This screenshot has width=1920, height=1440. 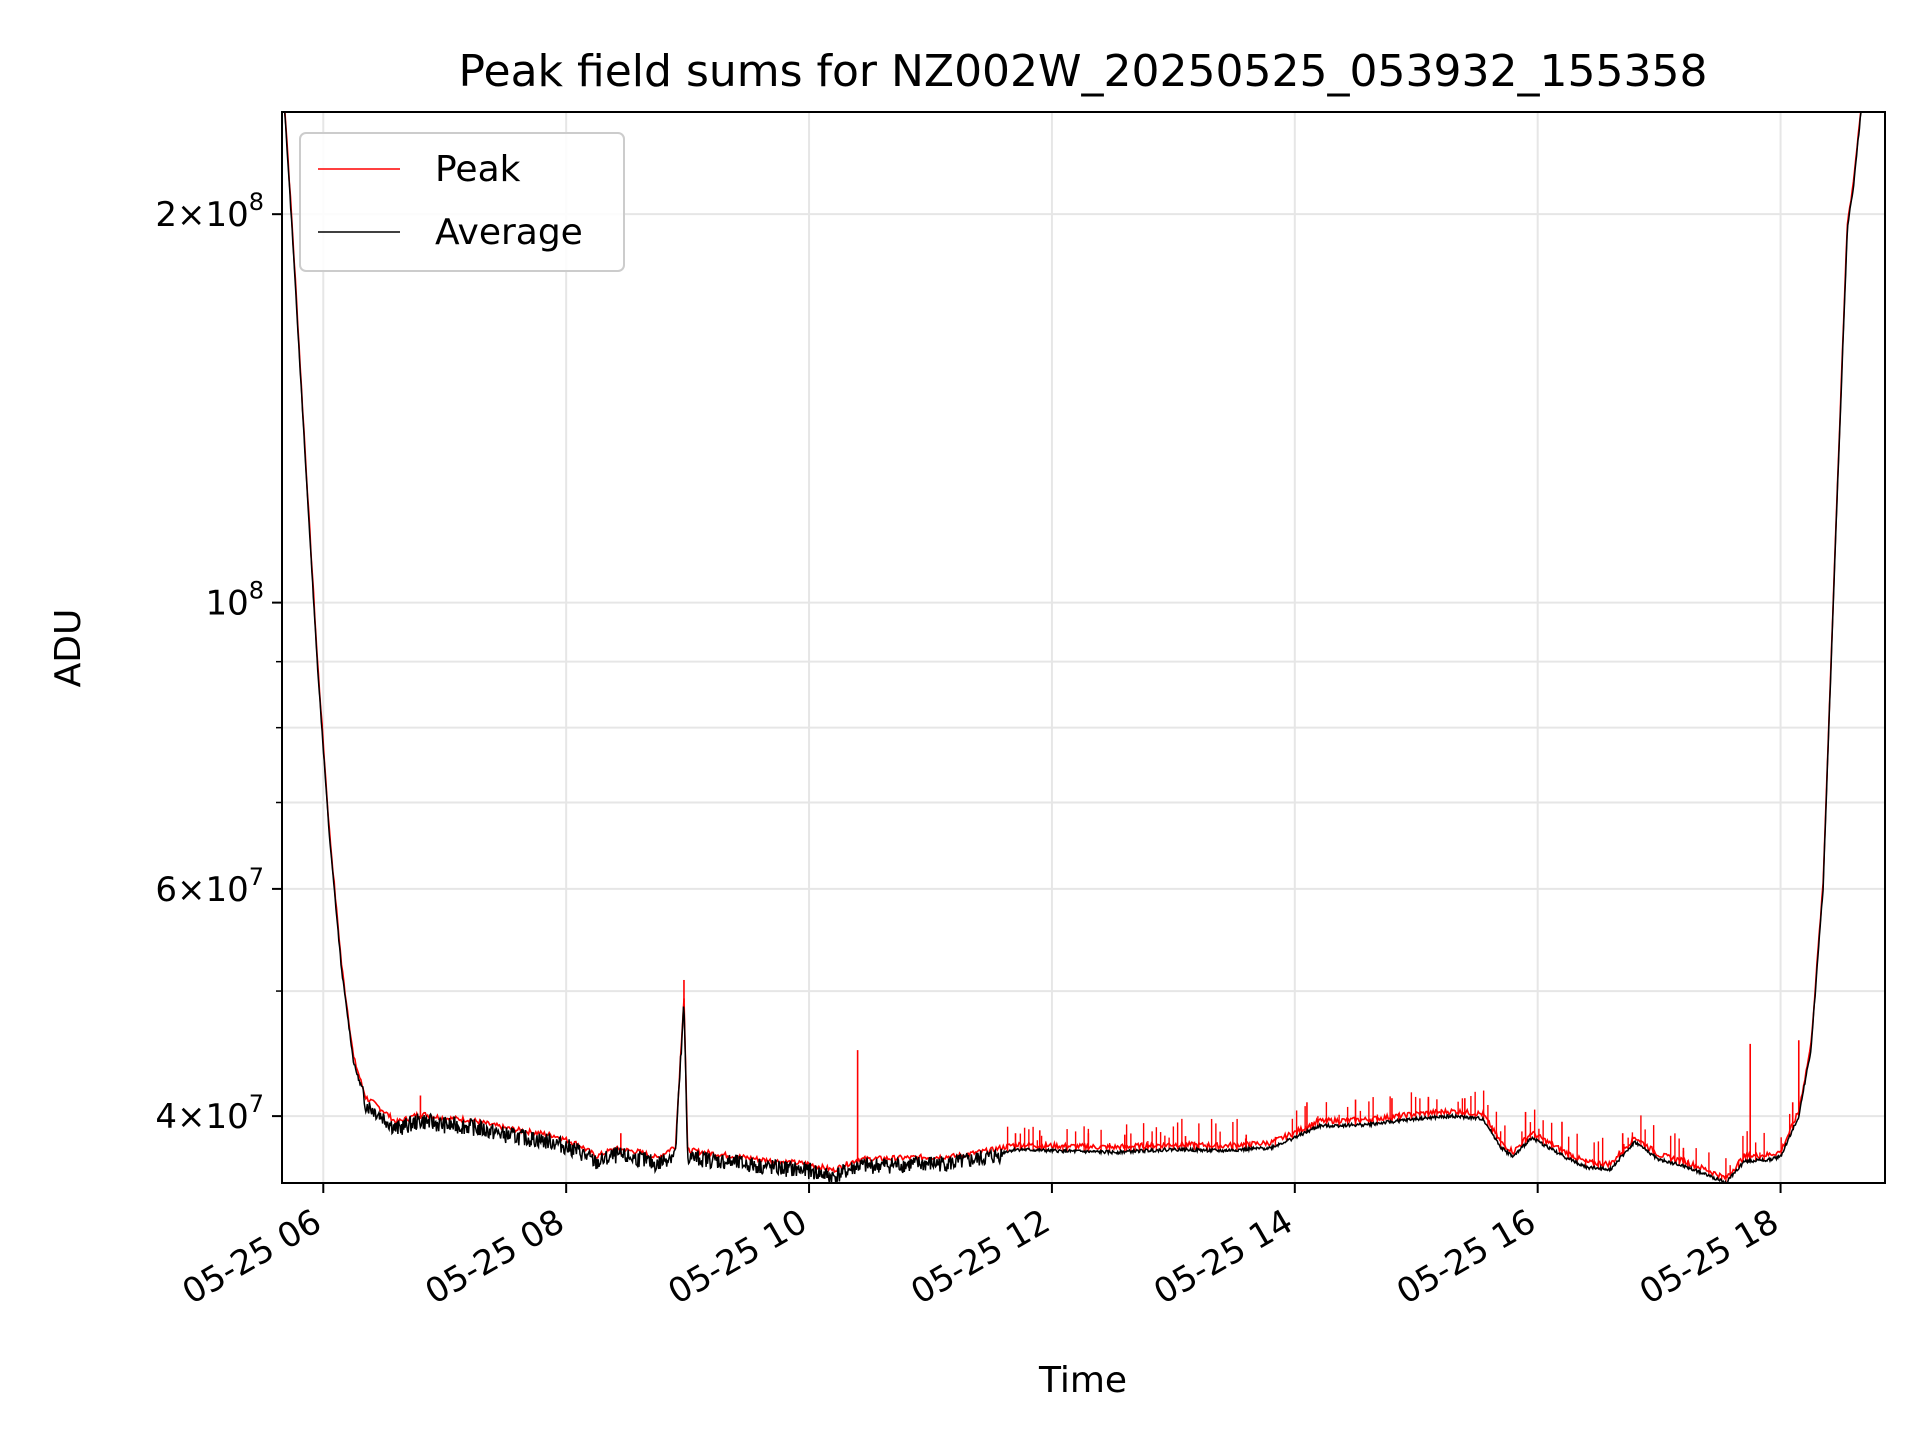 I want to click on y-axis-label: ADU, so click(x=68, y=648).